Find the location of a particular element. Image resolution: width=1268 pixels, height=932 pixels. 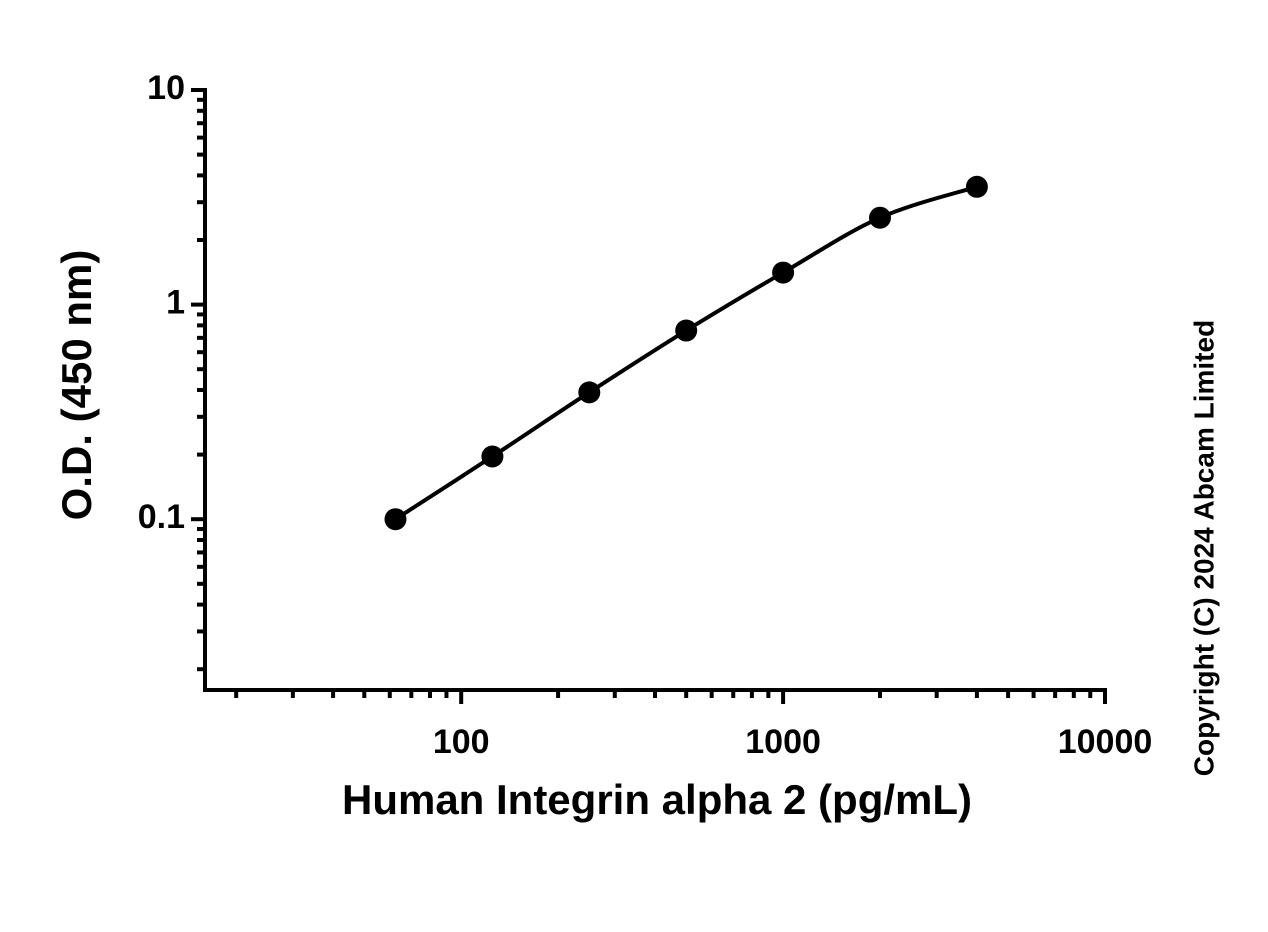

x-axis-title: Human Integrin alpha 2 (pg/mL) is located at coordinates (657, 799).